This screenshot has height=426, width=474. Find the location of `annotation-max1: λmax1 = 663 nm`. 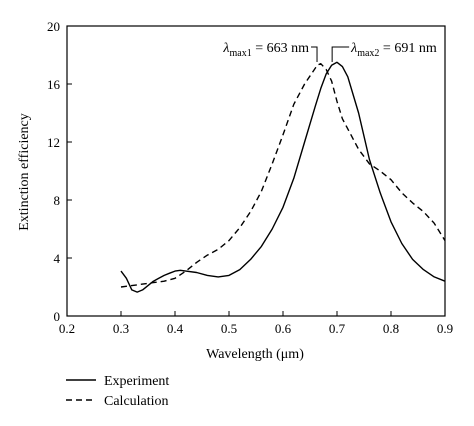

annotation-max1: λmax1 = 663 nm is located at coordinates (265, 50).